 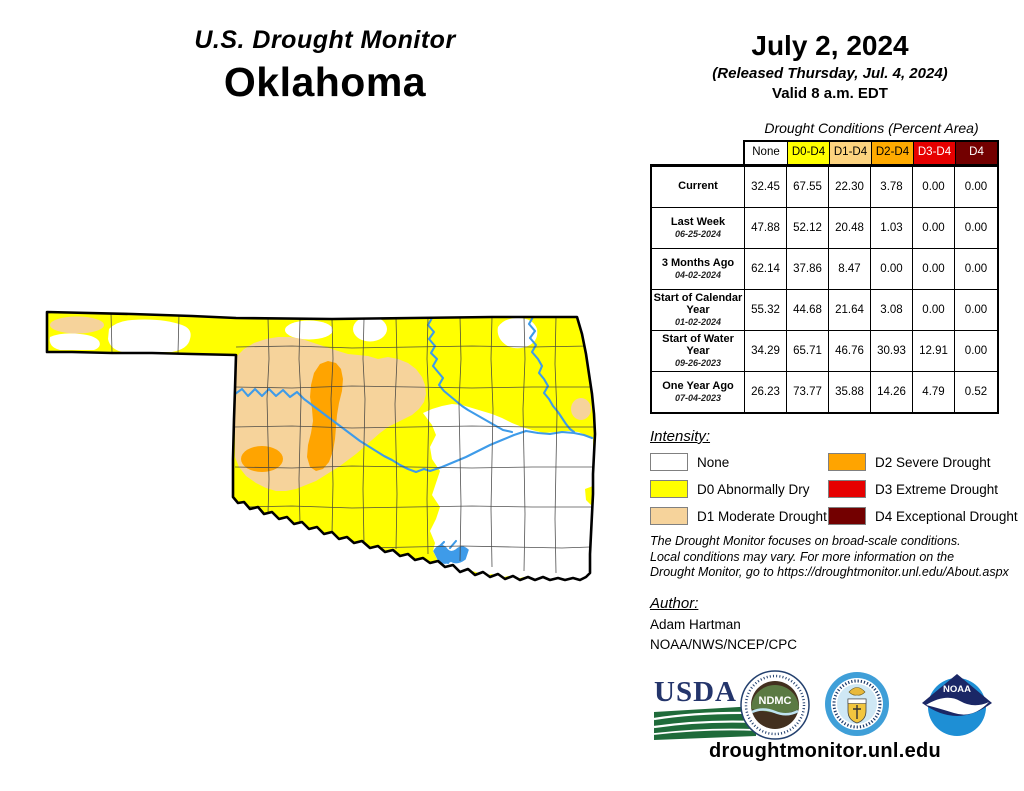 I want to click on legend-label: D1 Moderate Drought, so click(x=762, y=516).